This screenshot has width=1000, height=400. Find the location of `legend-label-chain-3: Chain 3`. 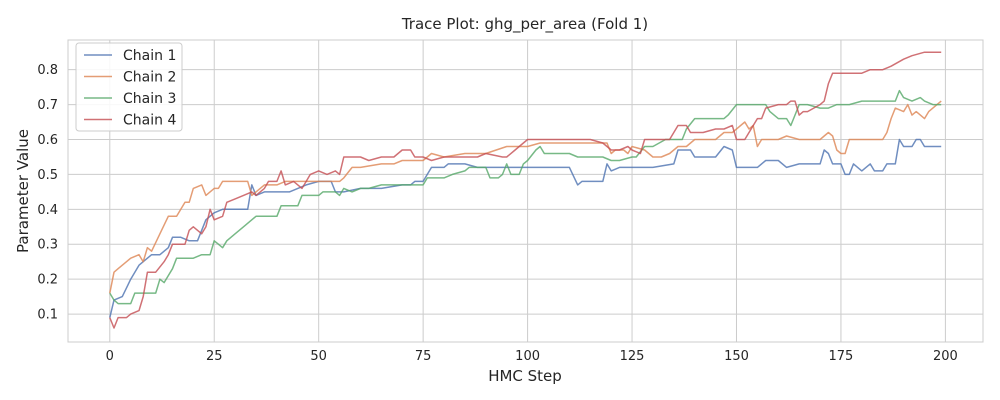

legend-label-chain-3: Chain 3 is located at coordinates (149, 99).